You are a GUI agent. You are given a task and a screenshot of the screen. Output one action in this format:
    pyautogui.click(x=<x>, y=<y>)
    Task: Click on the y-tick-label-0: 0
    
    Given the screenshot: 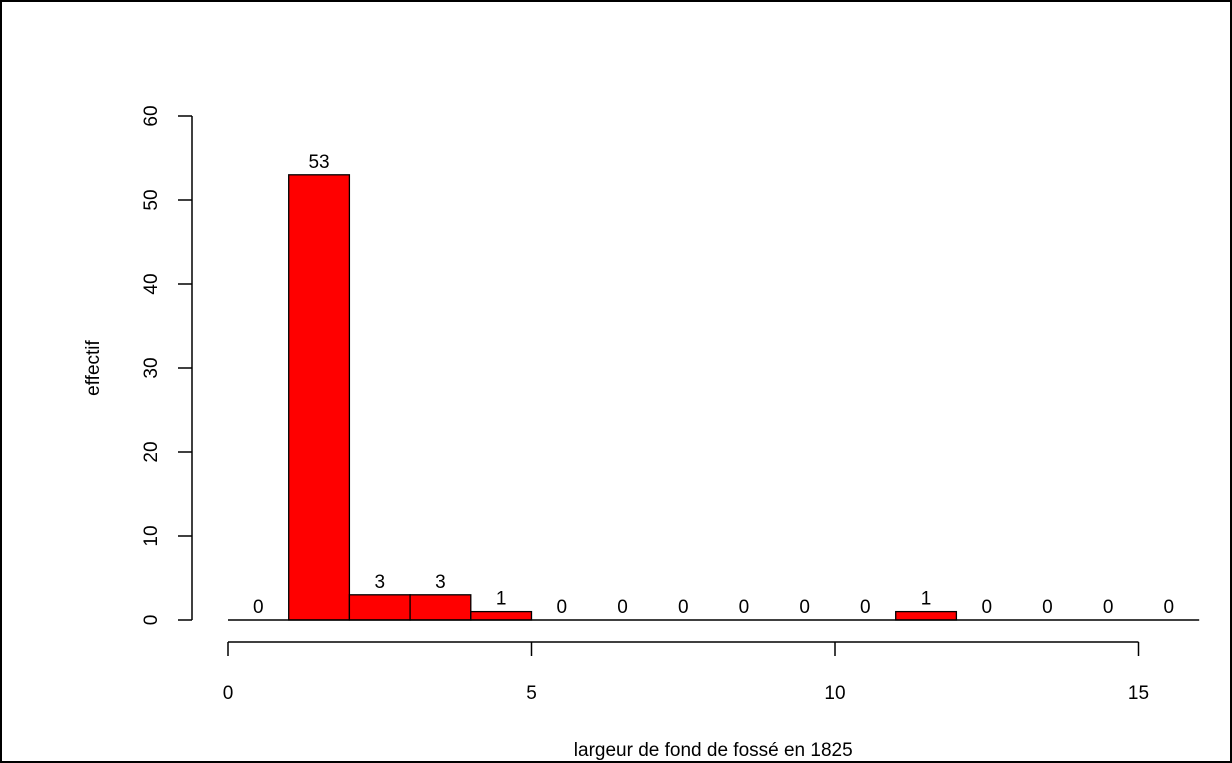 What is the action you would take?
    pyautogui.click(x=151, y=620)
    